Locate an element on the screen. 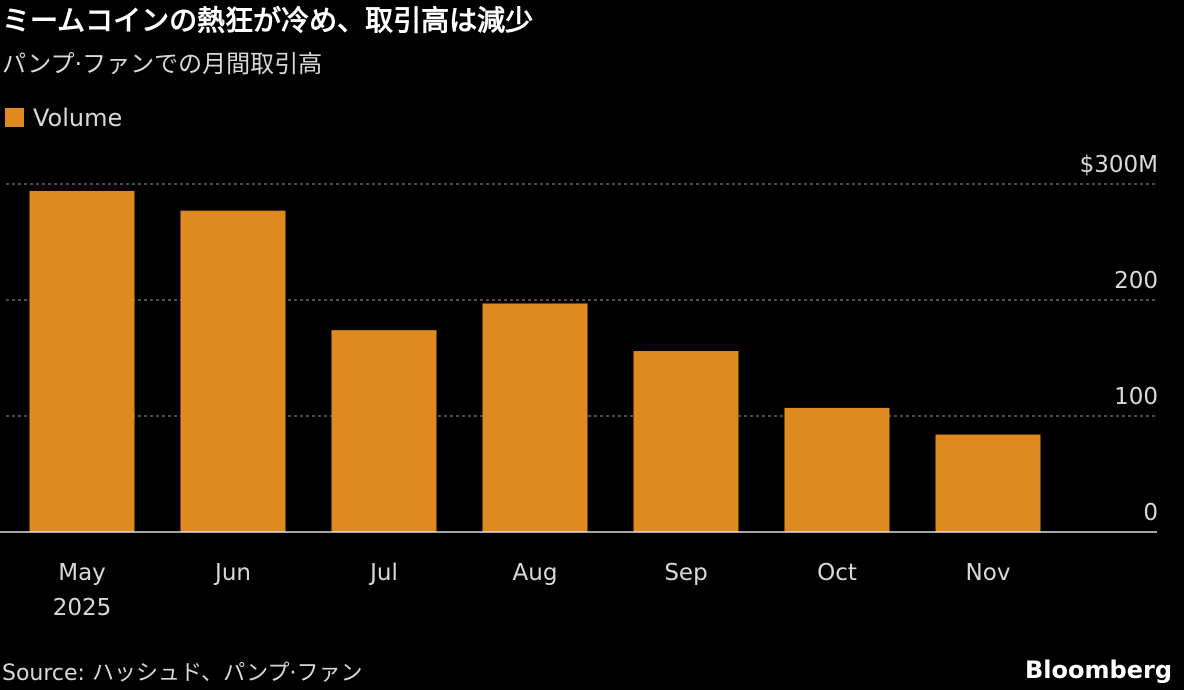  brand: Bloomberg is located at coordinates (1098, 670).